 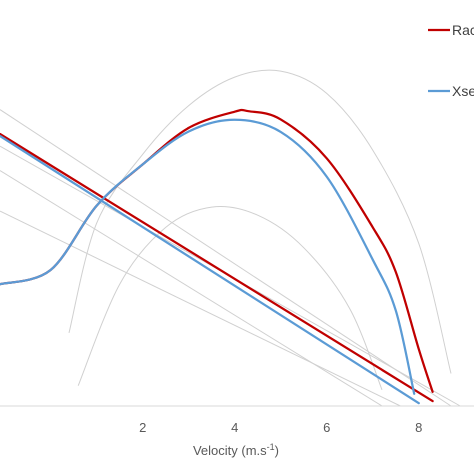 What do you see at coordinates (280, 427) in the screenshot?
I see `x-axis-tick-labels: 2 4 6 8` at bounding box center [280, 427].